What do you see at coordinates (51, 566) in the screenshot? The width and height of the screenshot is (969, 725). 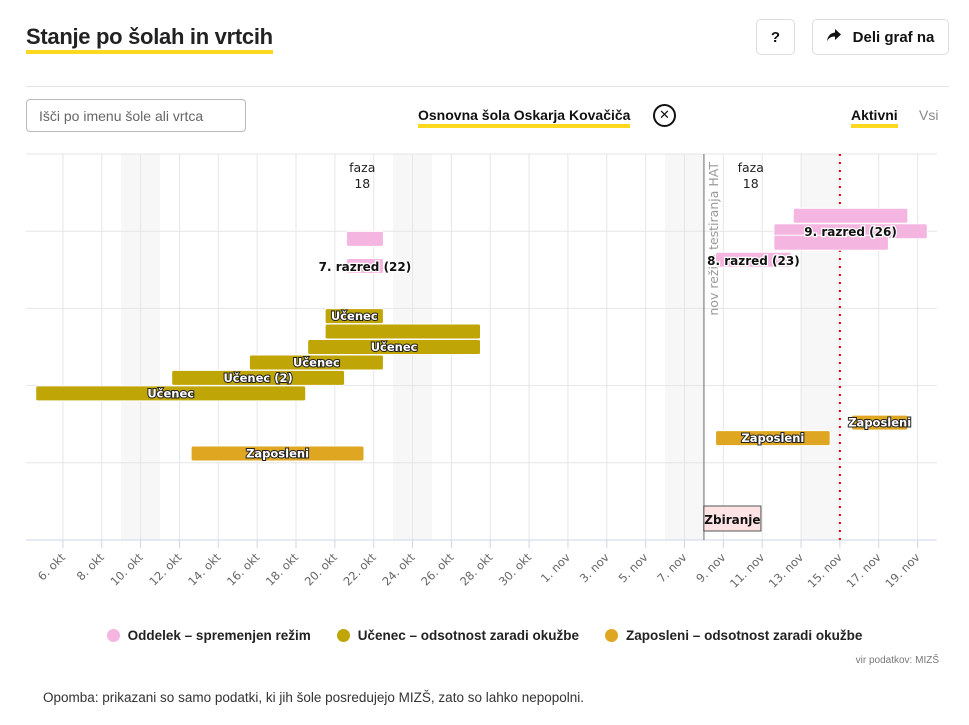 I see `tick-label: 6. okt` at bounding box center [51, 566].